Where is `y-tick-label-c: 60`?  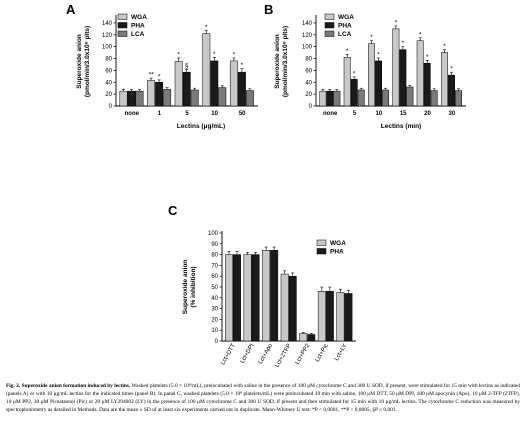 y-tick-label-c: 60 is located at coordinates (214, 277).